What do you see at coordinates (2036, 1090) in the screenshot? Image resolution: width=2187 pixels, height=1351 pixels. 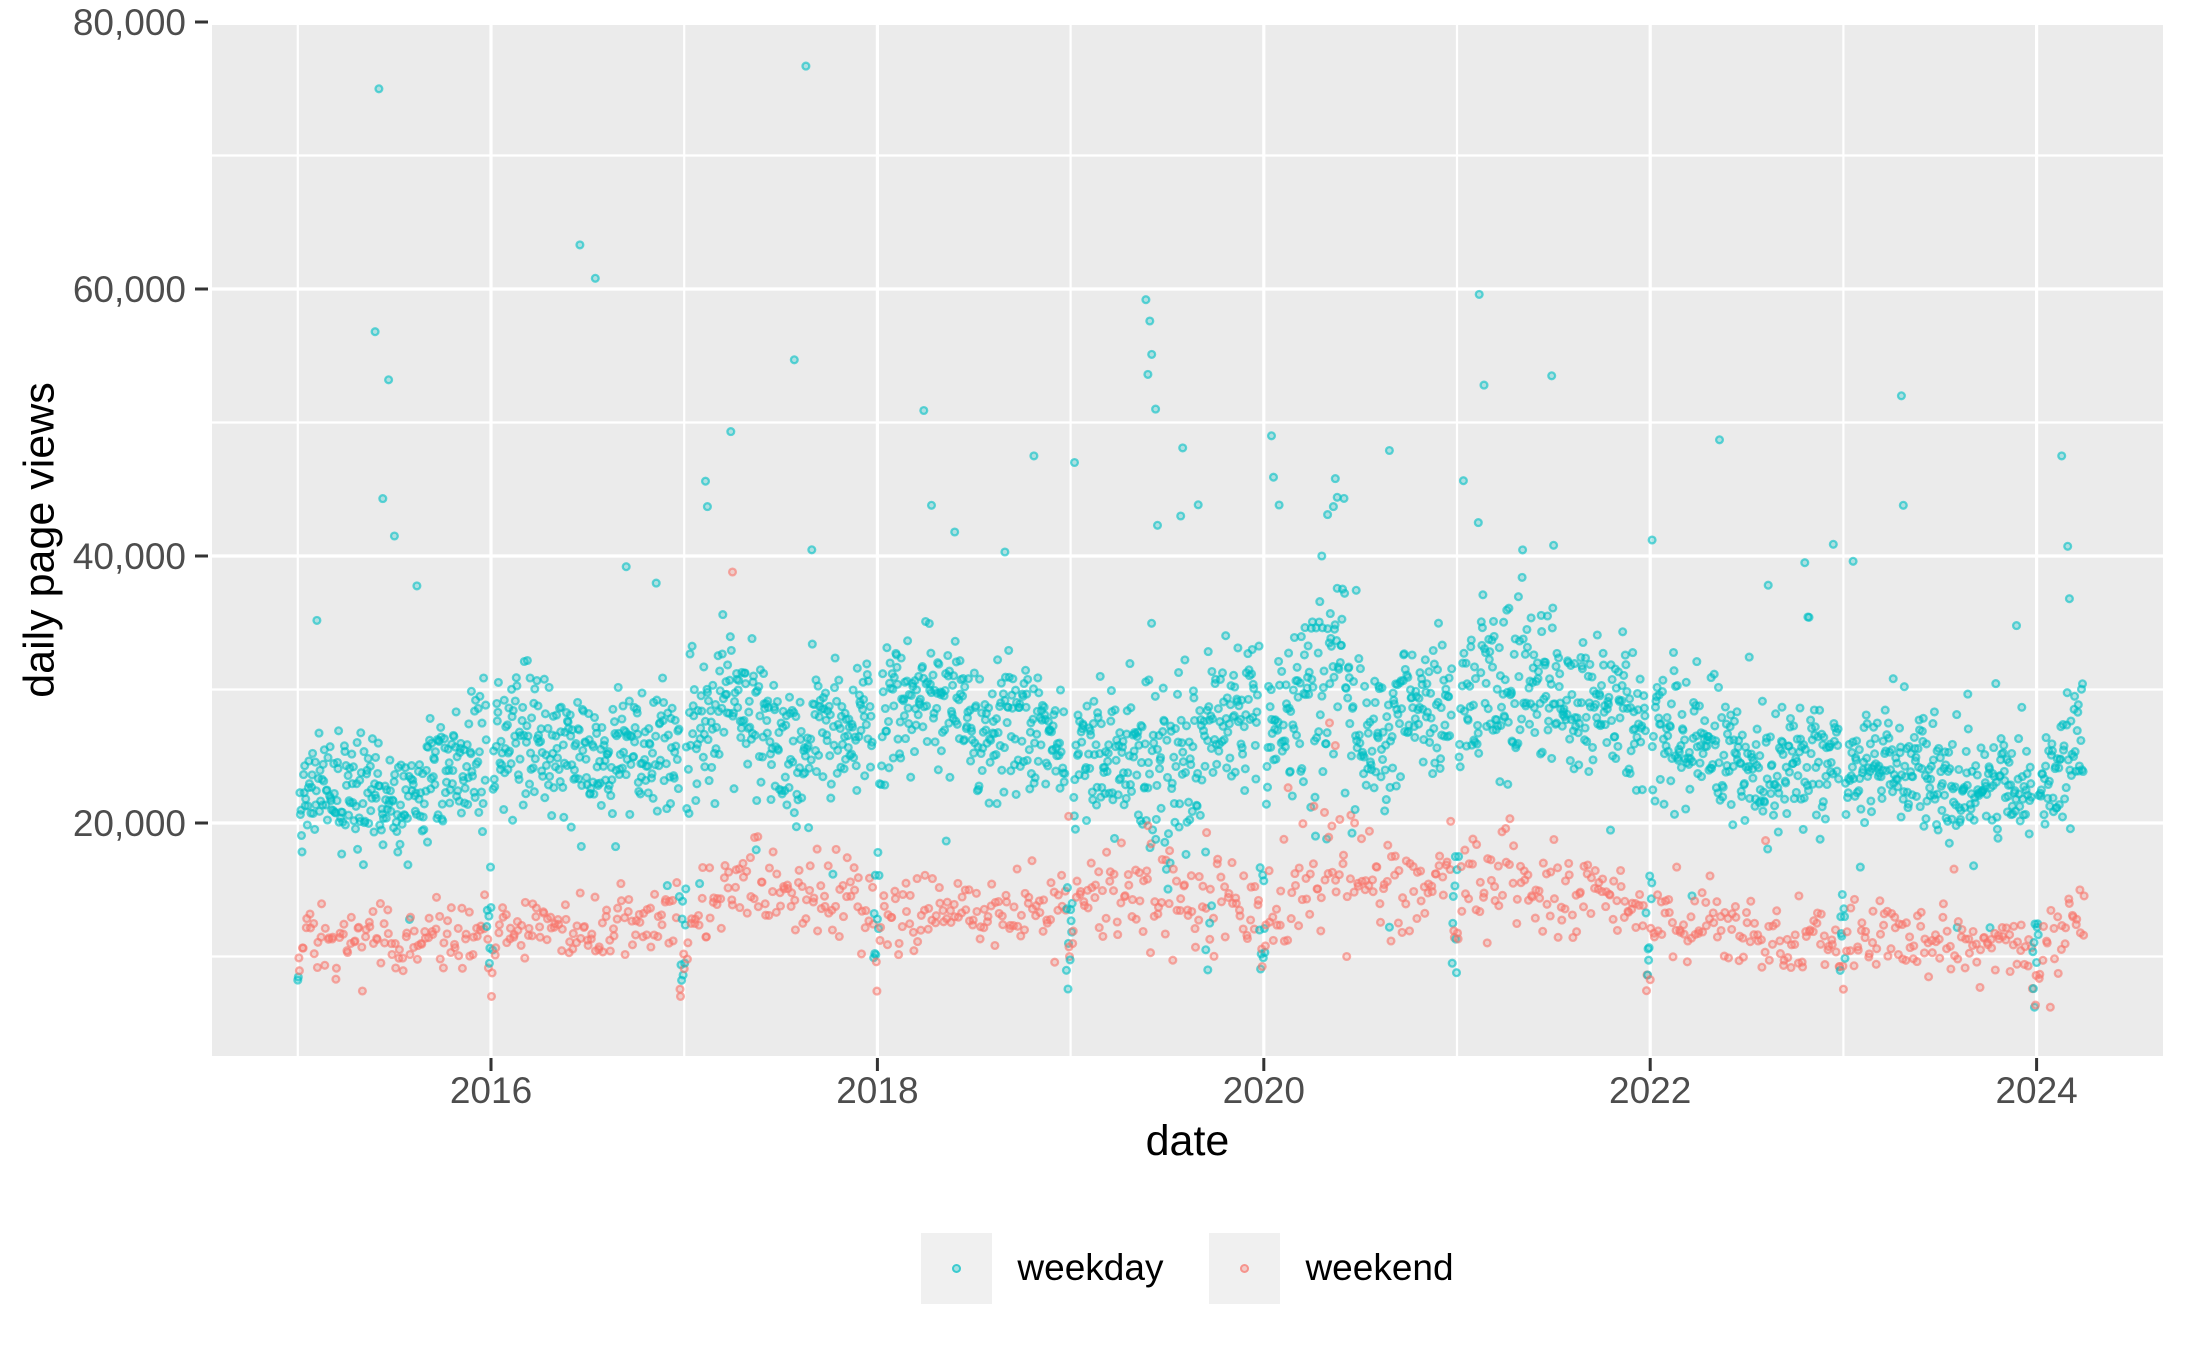 I see `x-tick-label: 2024` at bounding box center [2036, 1090].